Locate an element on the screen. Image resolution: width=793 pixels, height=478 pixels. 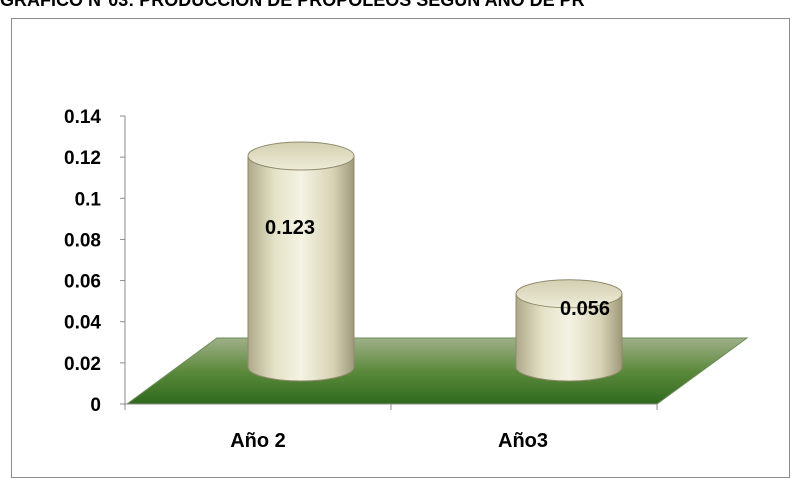
y-tick-label: 0.04 is located at coordinates (82, 323).